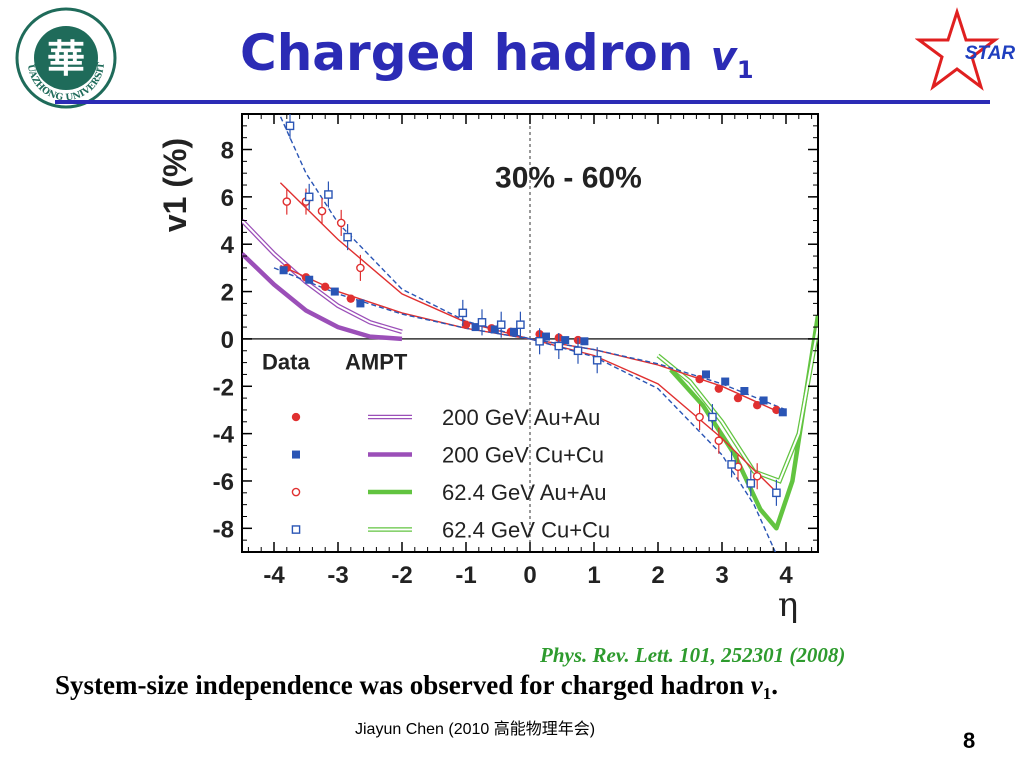  What do you see at coordinates (401, 575) in the screenshot?
I see `x-tick-label: -2` at bounding box center [401, 575].